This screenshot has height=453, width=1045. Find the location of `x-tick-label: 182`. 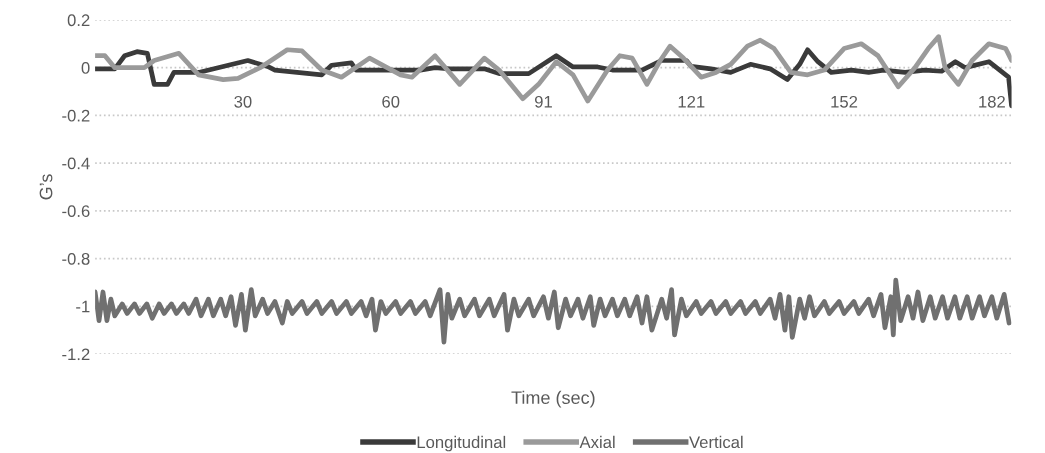

x-tick-label: 182 is located at coordinates (992, 101).